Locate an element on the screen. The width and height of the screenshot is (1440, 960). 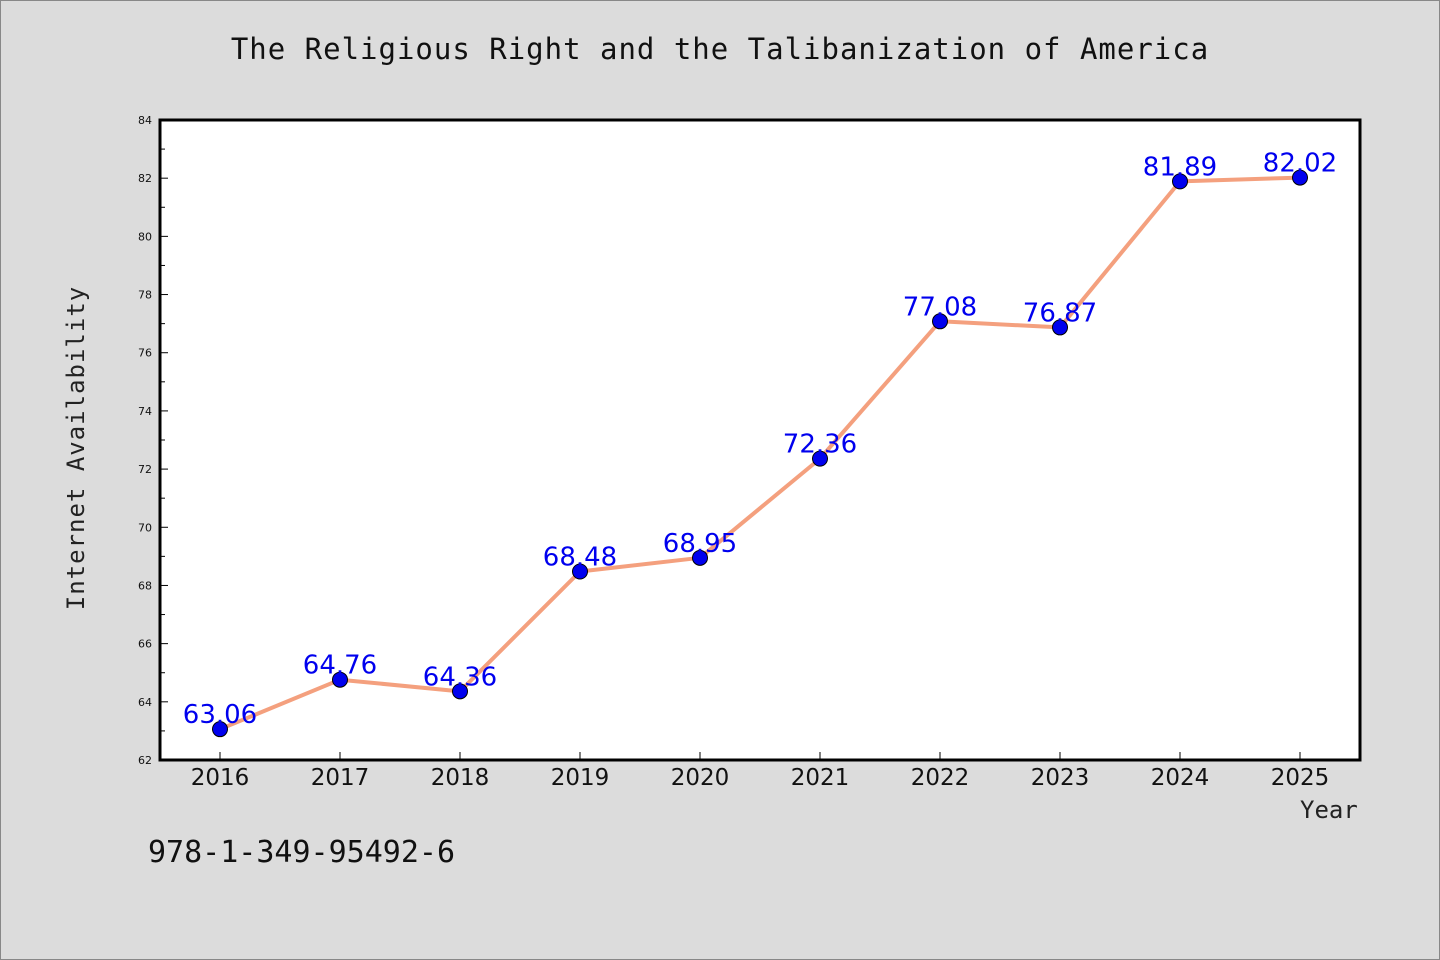
x-tick-label: 2021 is located at coordinates (820, 778).